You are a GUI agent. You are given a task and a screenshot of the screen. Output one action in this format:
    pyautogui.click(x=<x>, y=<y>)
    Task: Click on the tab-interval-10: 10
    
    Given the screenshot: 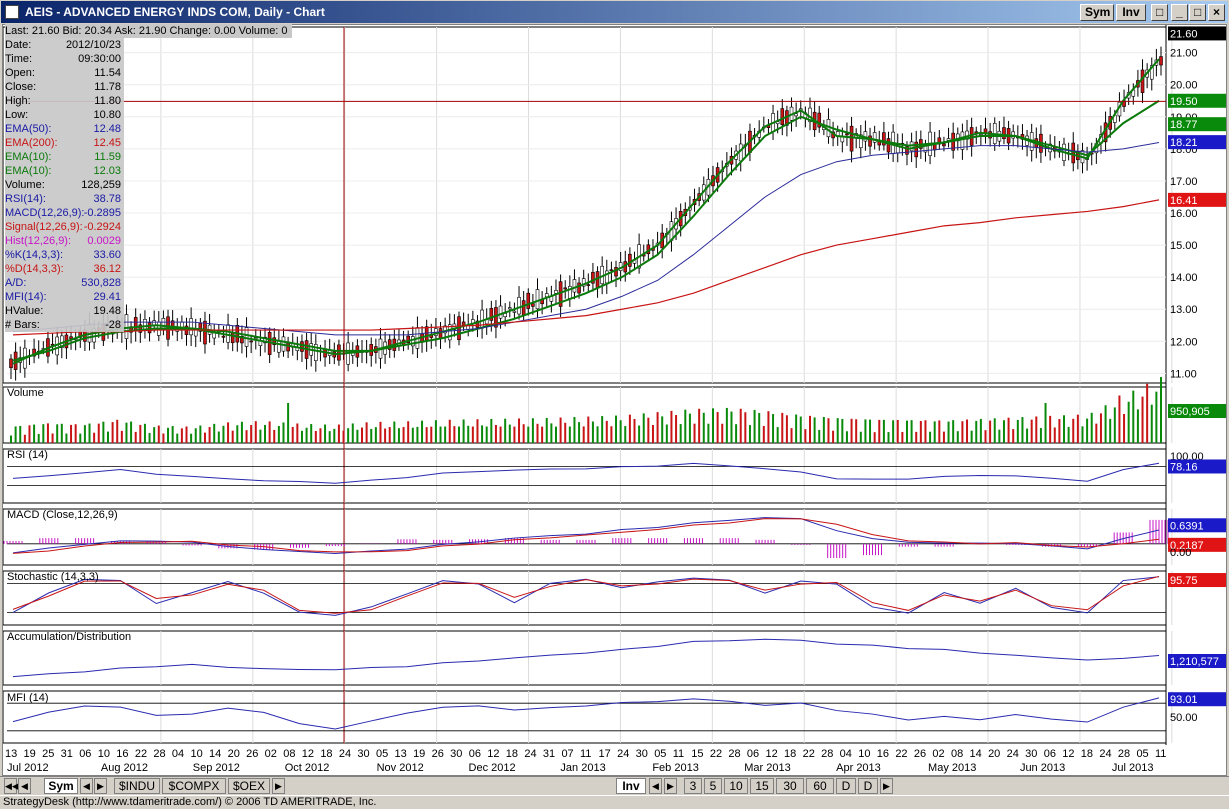 What is the action you would take?
    pyautogui.click(x=736, y=786)
    